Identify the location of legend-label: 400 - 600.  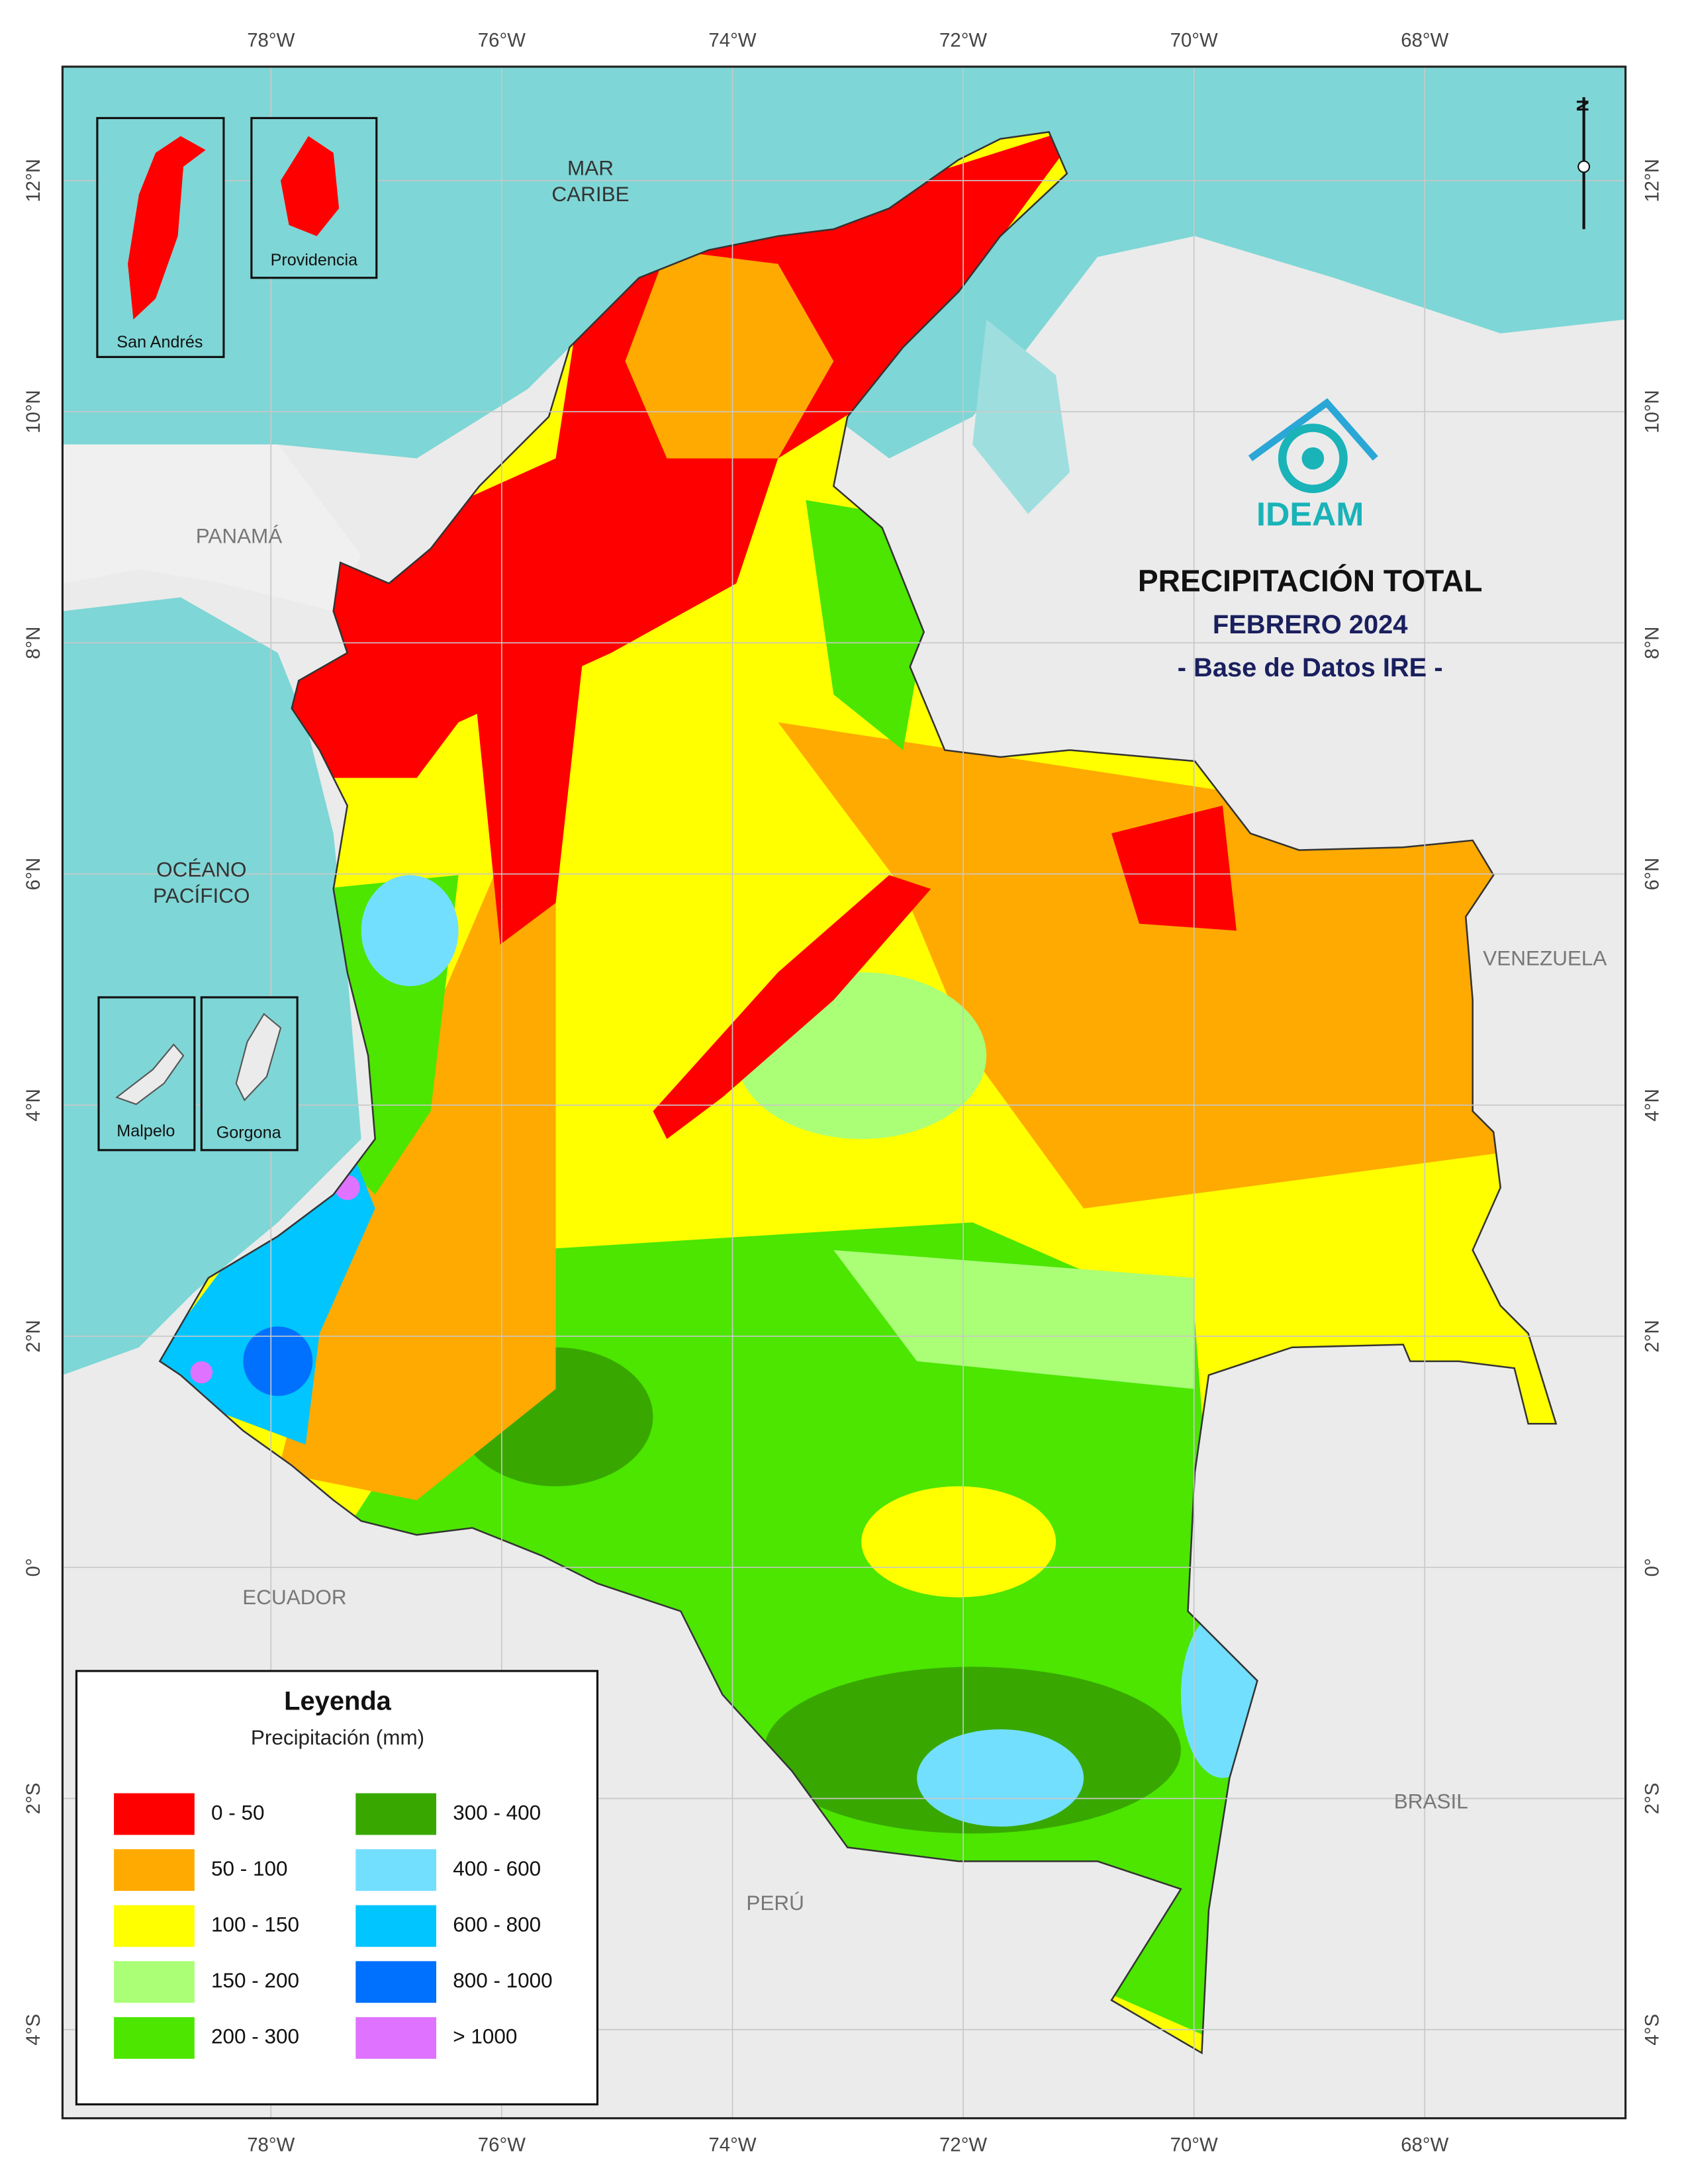
(497, 1868).